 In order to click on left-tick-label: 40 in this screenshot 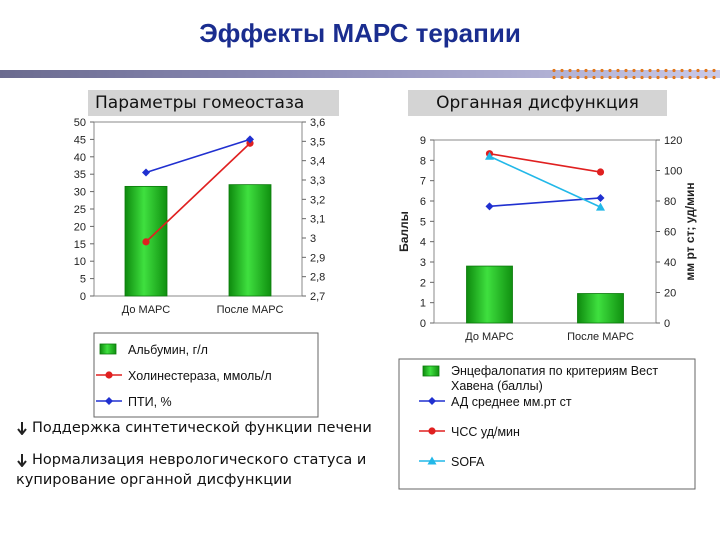, I will do `click(80, 158)`.